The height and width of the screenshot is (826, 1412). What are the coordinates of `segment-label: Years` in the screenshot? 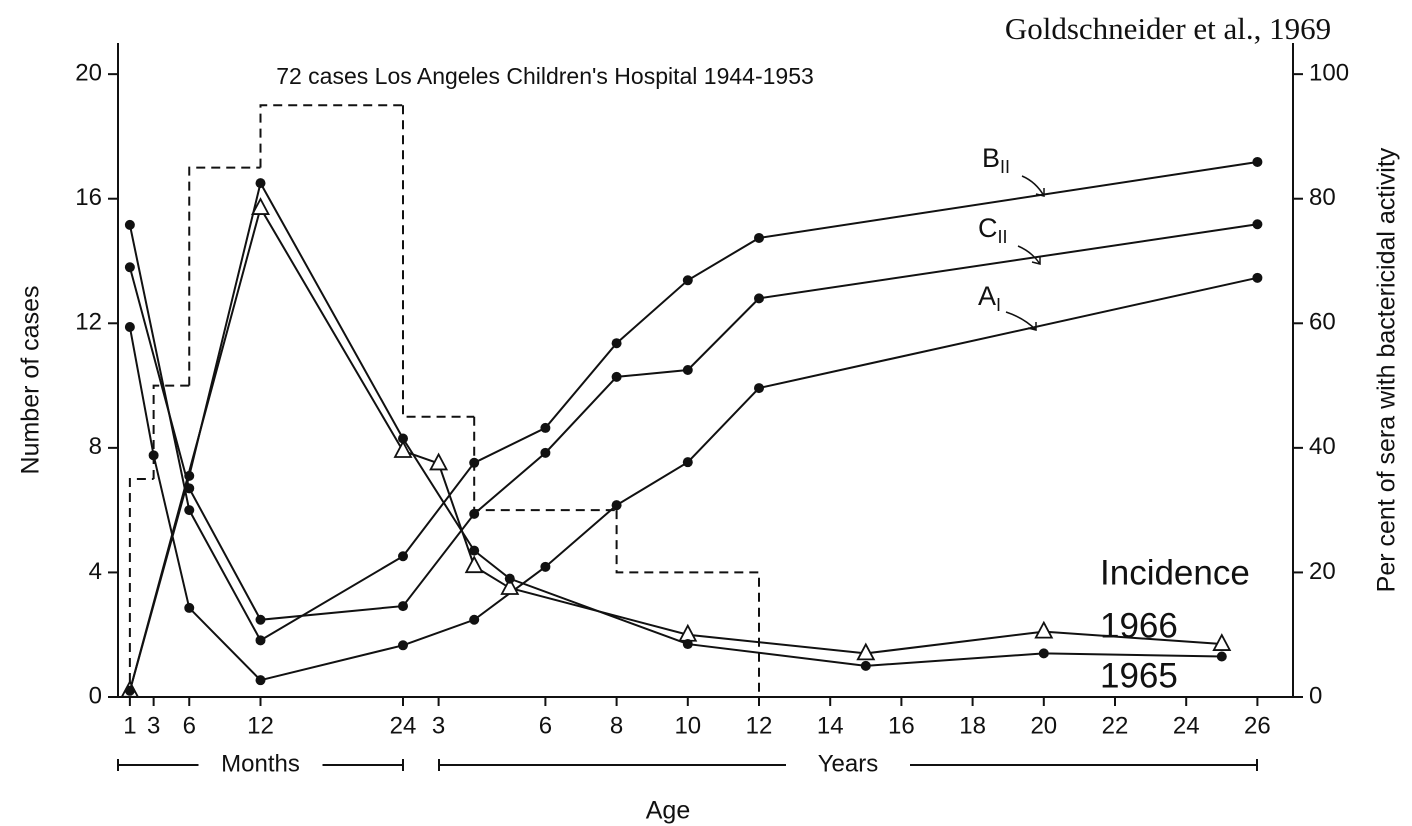 It's located at (848, 763).